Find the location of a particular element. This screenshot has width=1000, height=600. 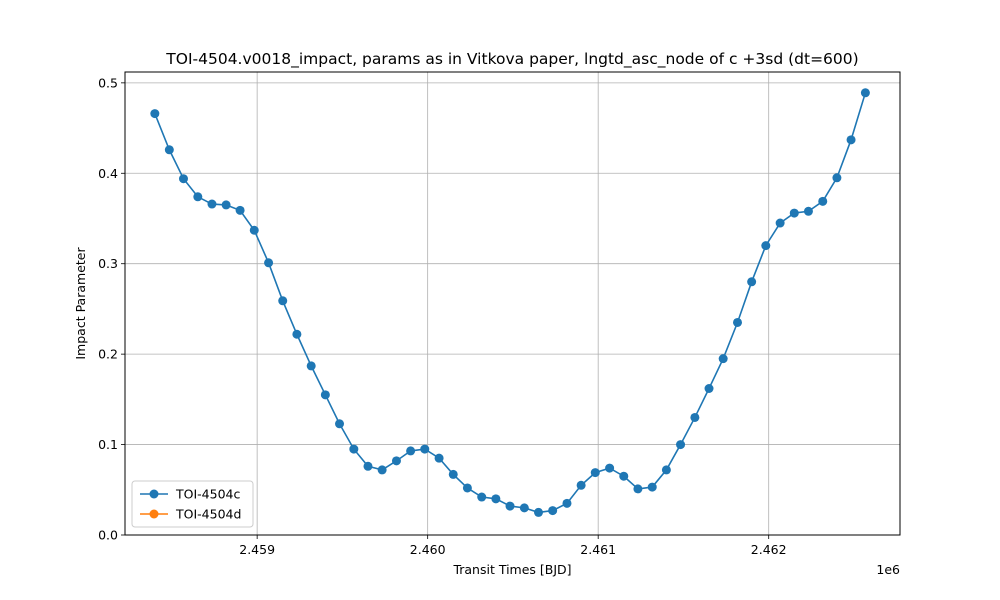

x-tick-label: 2.460 is located at coordinates (428, 549).